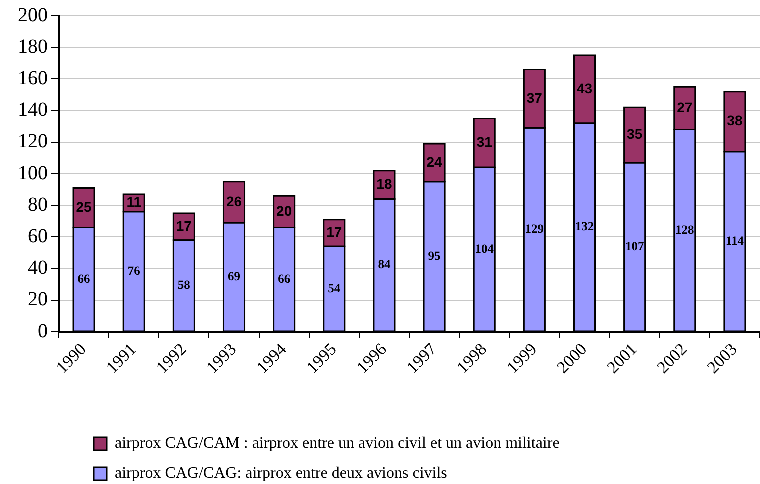  Describe the element at coordinates (584, 227) in the screenshot. I see `data-label: 132` at that location.